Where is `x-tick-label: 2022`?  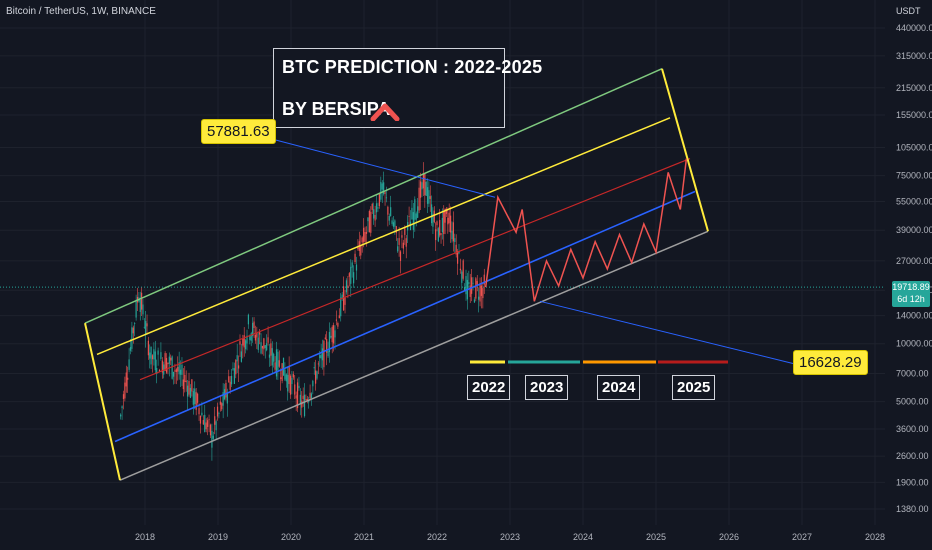 x-tick-label: 2022 is located at coordinates (437, 537).